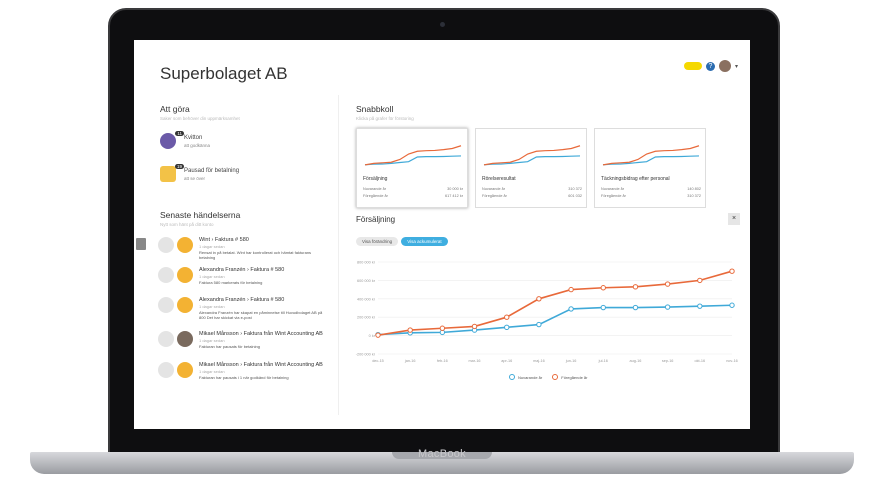 This screenshot has width=883, height=501. What do you see at coordinates (635, 179) in the screenshot?
I see `card-name: Täckningsbidrag efter personal` at bounding box center [635, 179].